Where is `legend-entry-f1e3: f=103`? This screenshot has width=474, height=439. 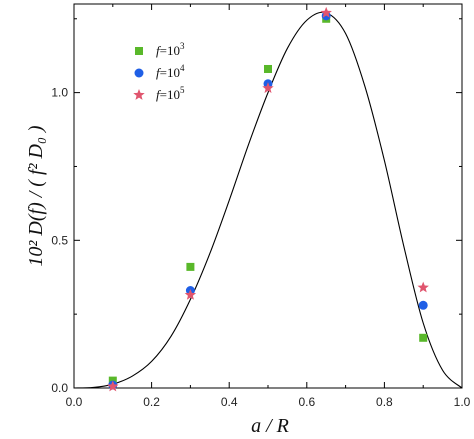
legend-entry-f1e3: f=103 is located at coordinates (160, 49).